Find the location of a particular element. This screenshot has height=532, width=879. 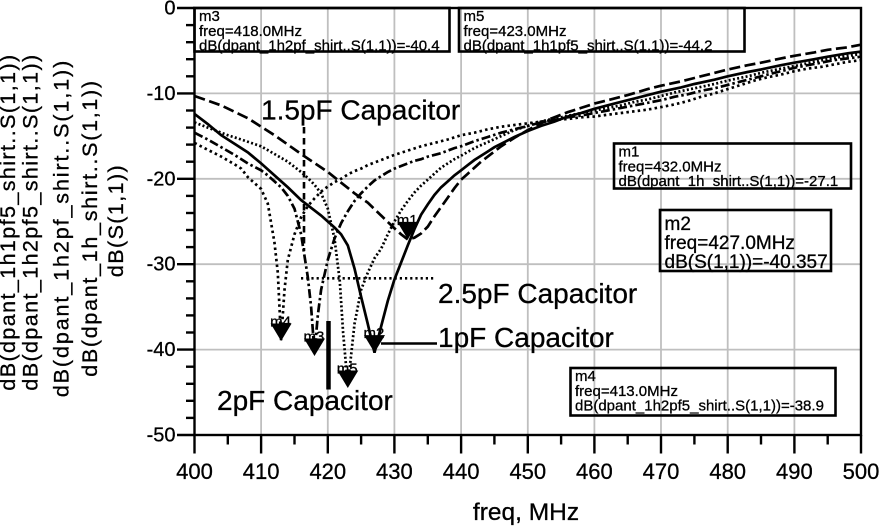

svg-text: 1.5pF Capacitor is located at coordinates (360, 110).